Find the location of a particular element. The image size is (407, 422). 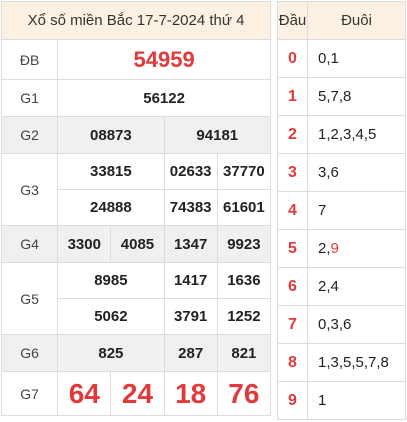

loto-tail-highlight: 9 is located at coordinates (334, 248).